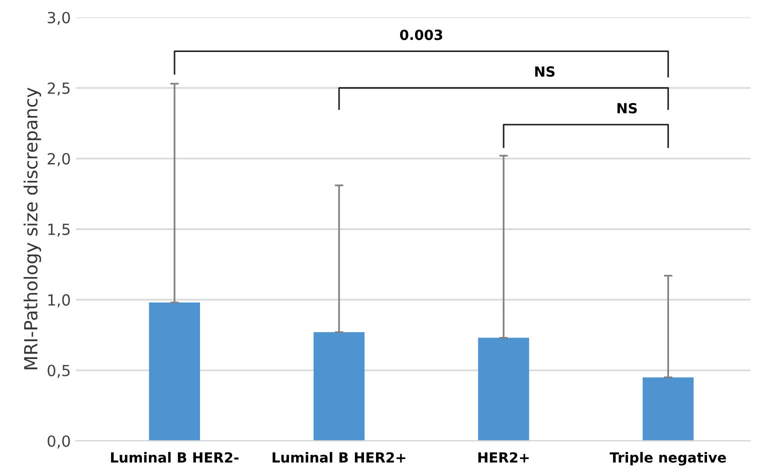 This screenshot has height=469, width=758. Describe the element at coordinates (59, 371) in the screenshot. I see `y-tick-label: 0,5` at that location.